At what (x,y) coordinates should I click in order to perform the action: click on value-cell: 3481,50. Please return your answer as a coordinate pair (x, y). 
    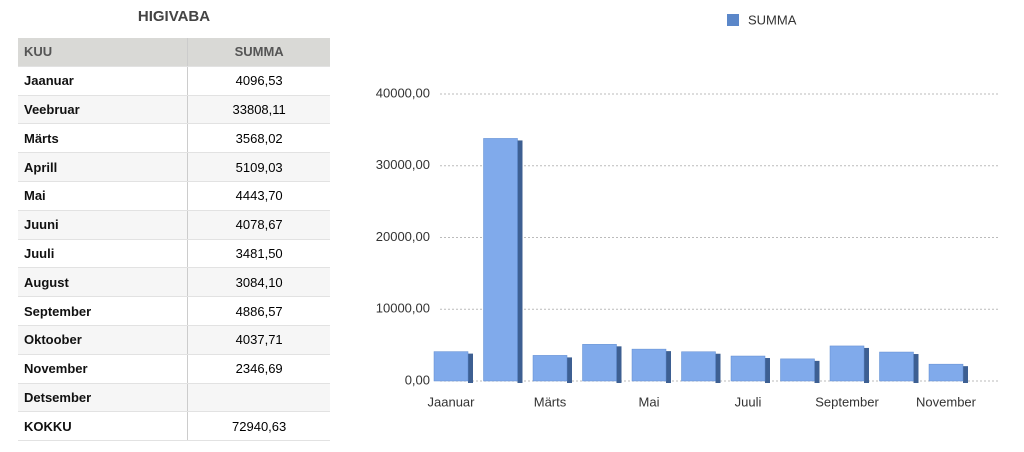
    Looking at the image, I should click on (258, 254).